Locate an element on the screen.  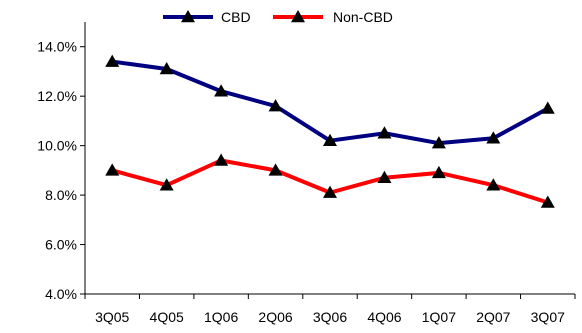
x-tick-label: 2Q06 is located at coordinates (275, 317).